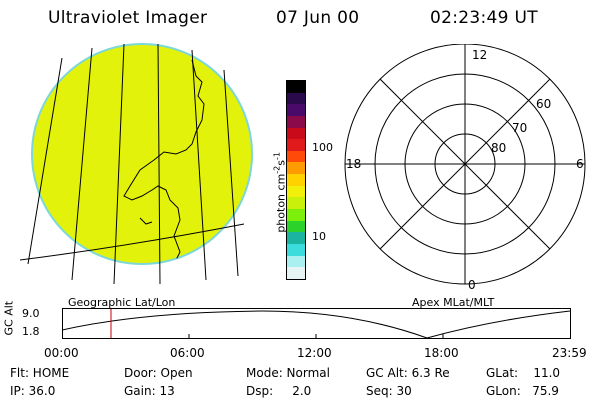  What do you see at coordinates (149, 391) in the screenshot?
I see `gain-value: Gain: 13` at bounding box center [149, 391].